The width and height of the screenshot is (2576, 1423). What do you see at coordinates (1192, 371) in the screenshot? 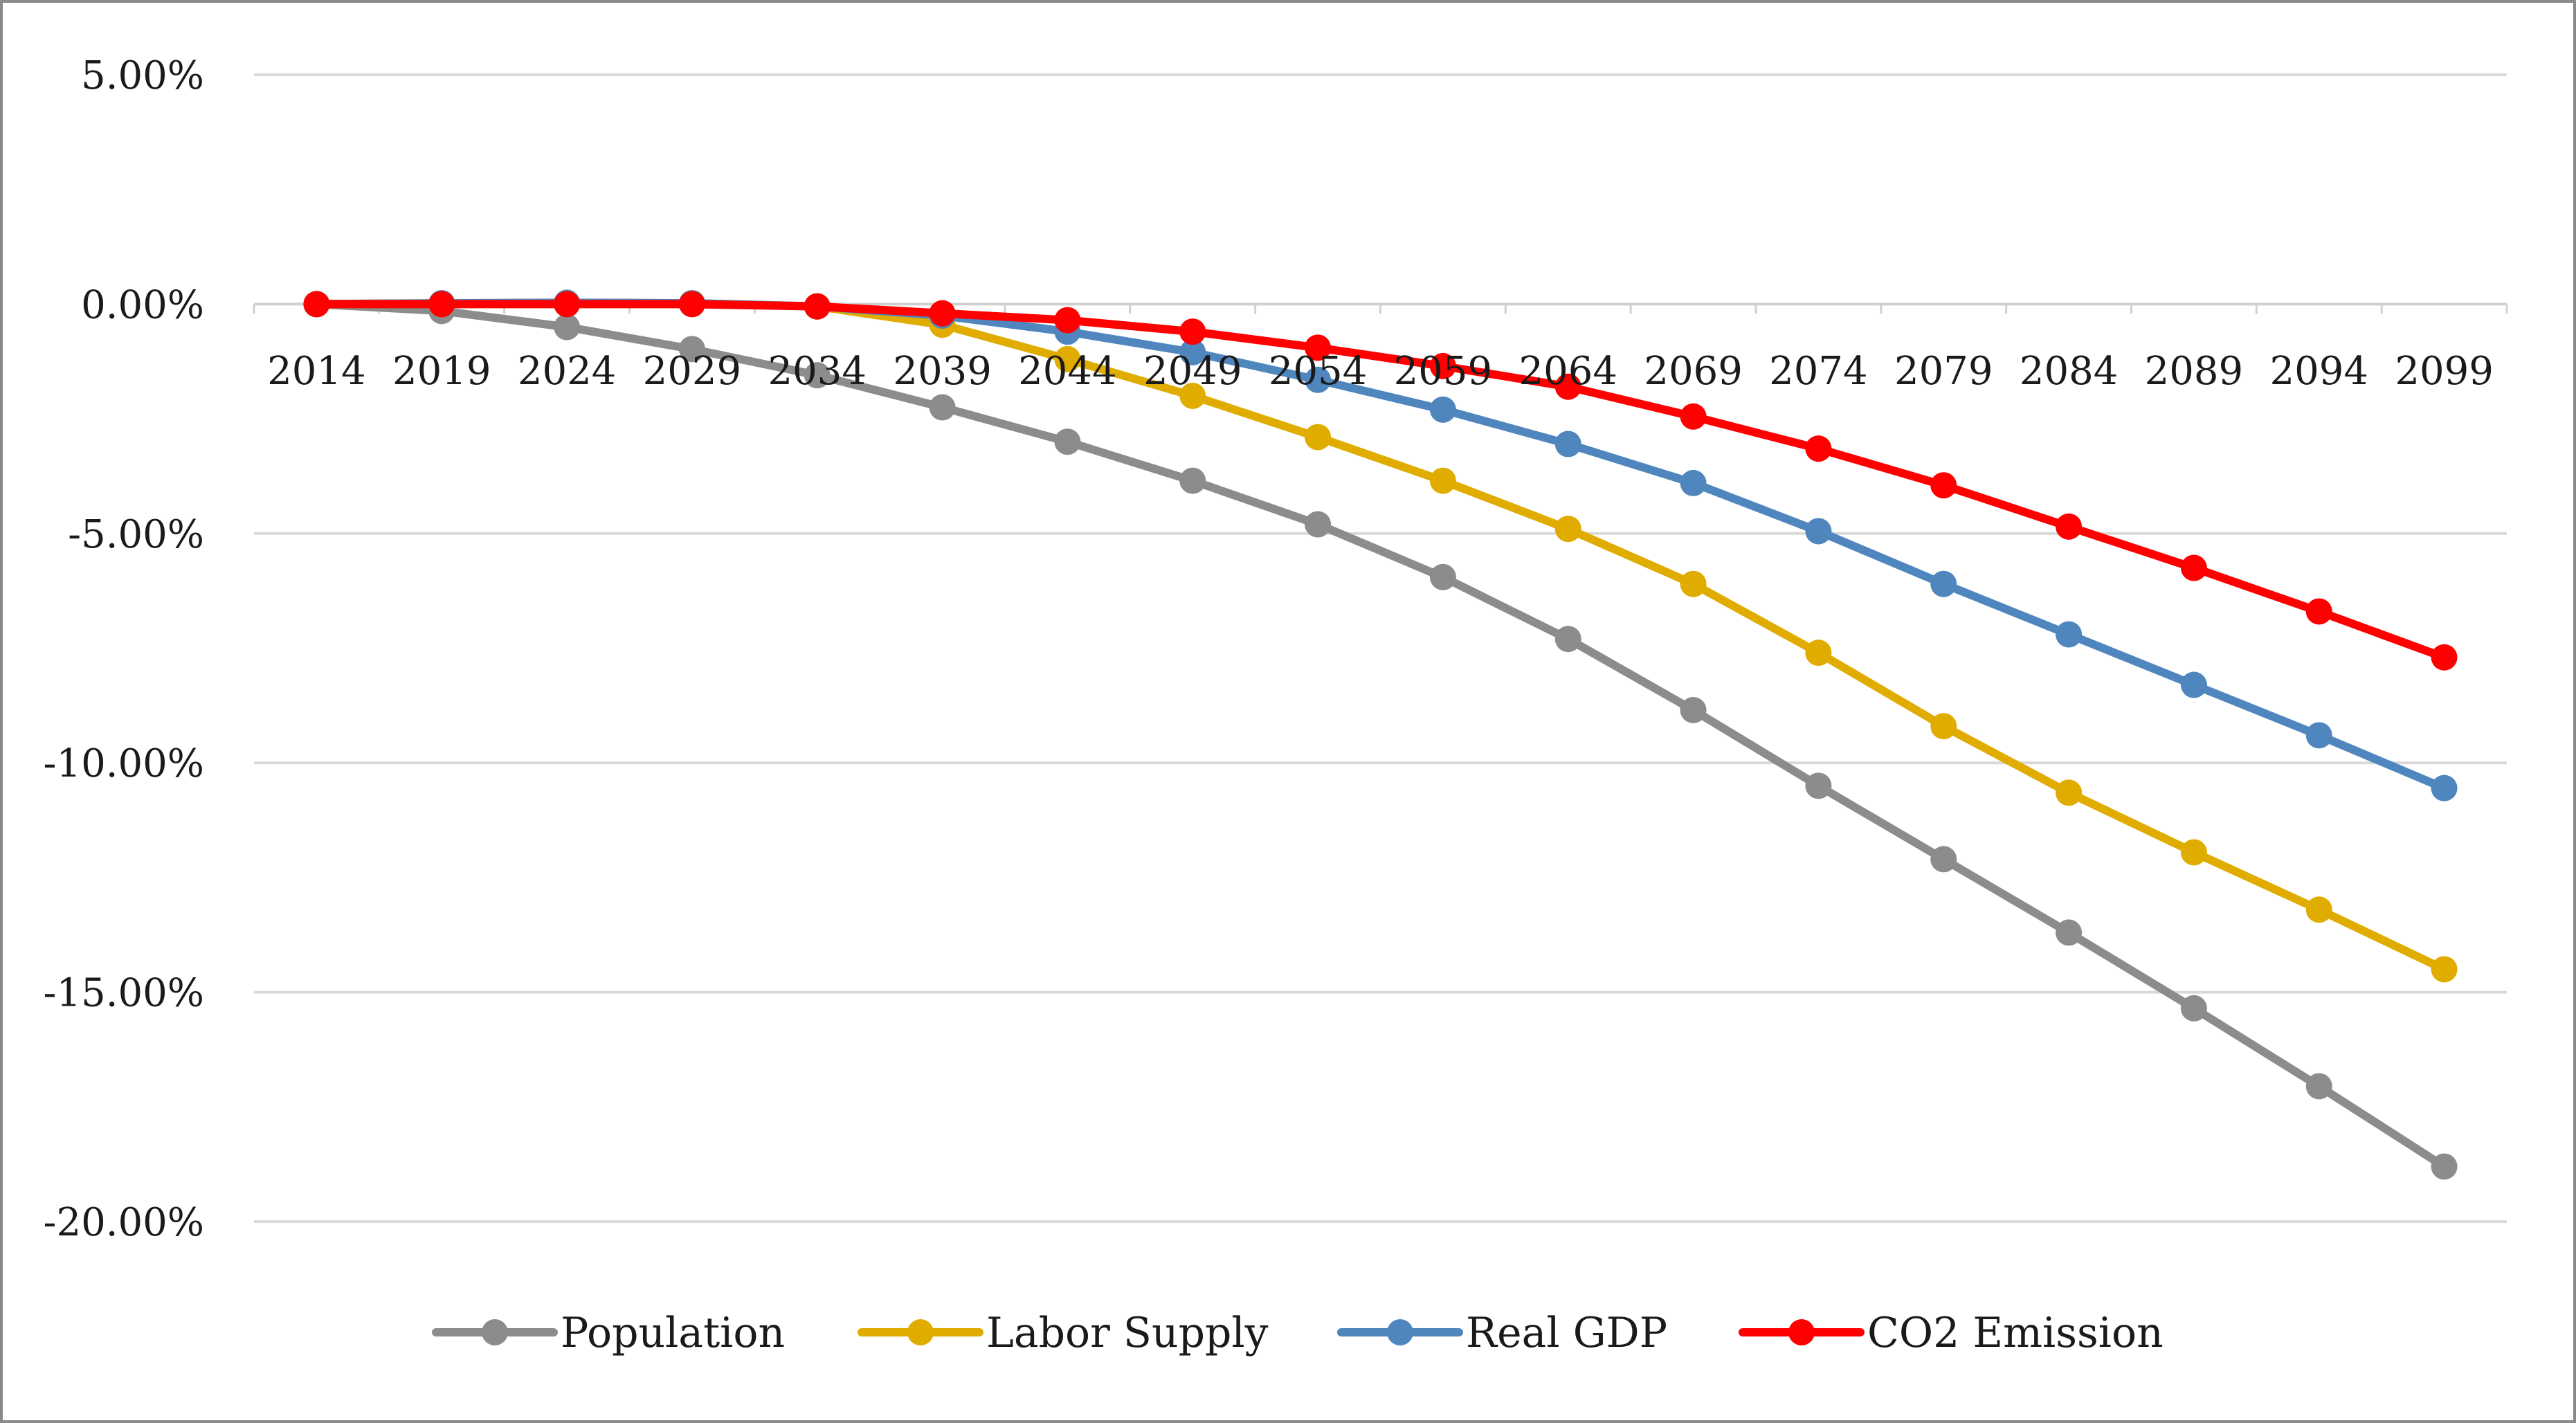
I see `x-tick-label: 2049` at bounding box center [1192, 371].